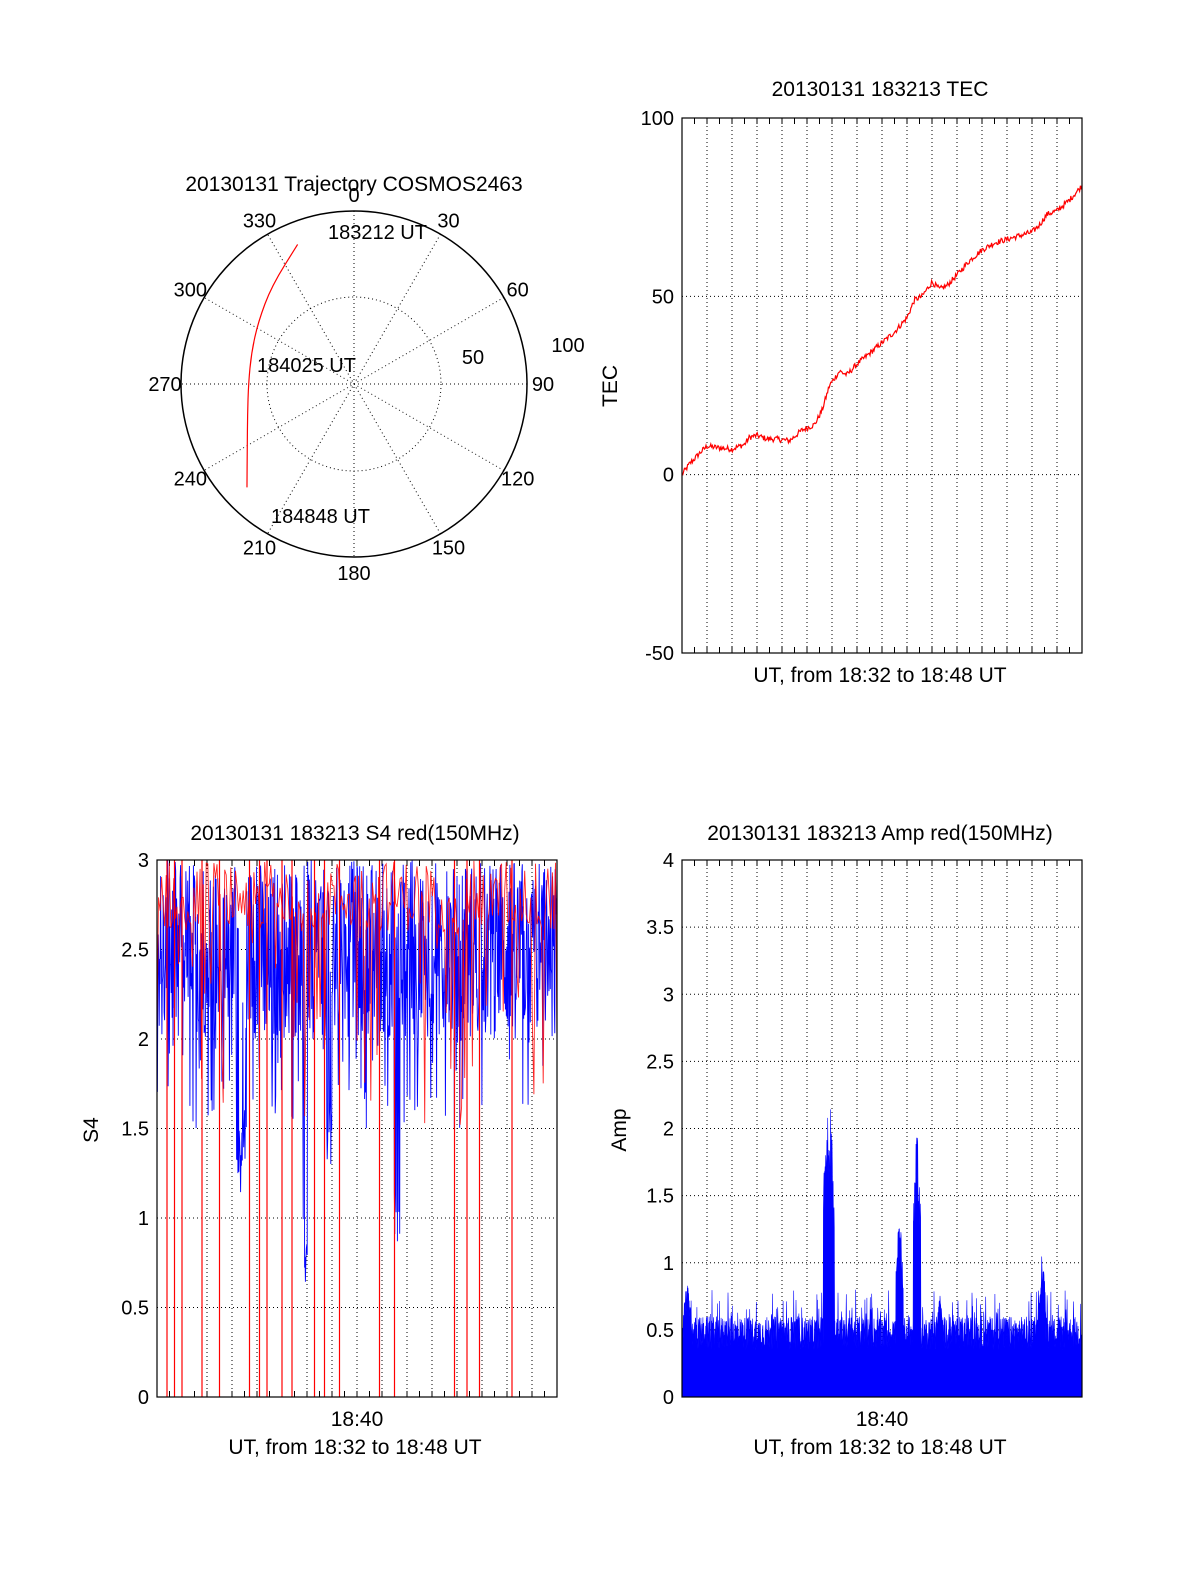  Describe the element at coordinates (354, 1447) in the screenshot. I see `s4-xlabel: UT, from 18:32 to 18:48 UT` at that location.